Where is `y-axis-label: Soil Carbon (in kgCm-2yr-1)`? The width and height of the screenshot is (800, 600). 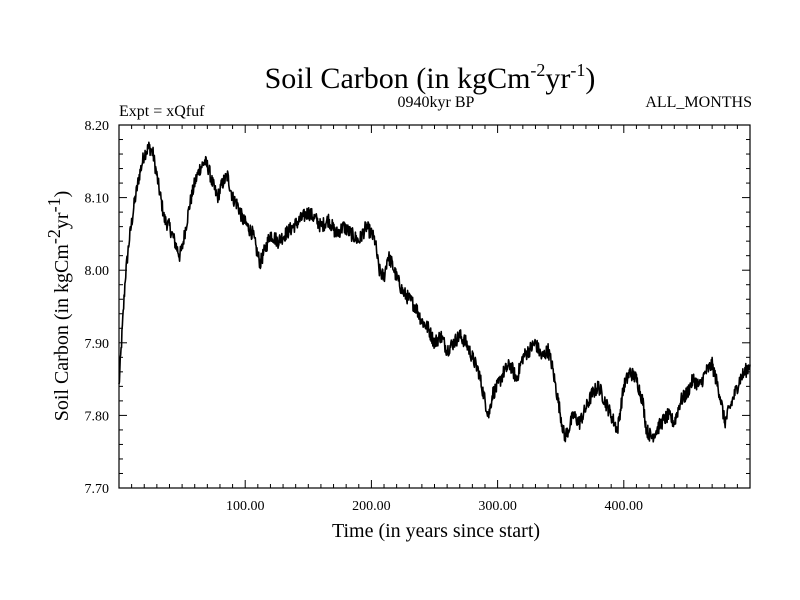 y-axis-label: Soil Carbon (in kgCm-2yr-1) is located at coordinates (58, 306).